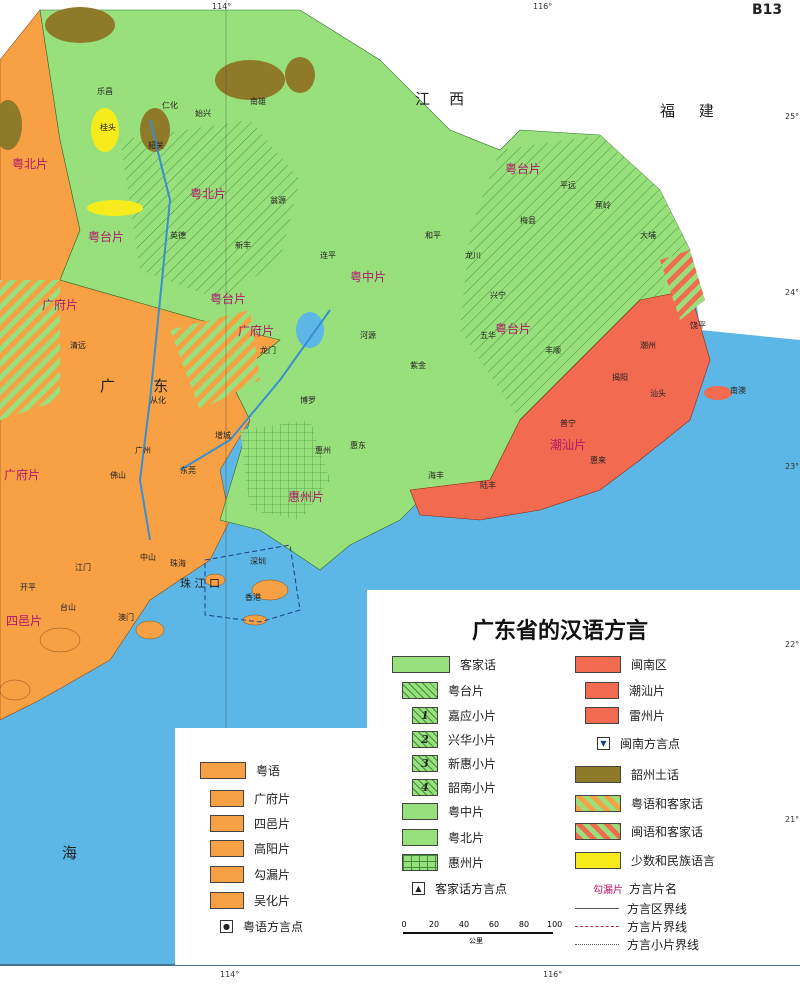  Describe the element at coordinates (620, 377) in the screenshot. I see `city-label: 揭阳` at that location.